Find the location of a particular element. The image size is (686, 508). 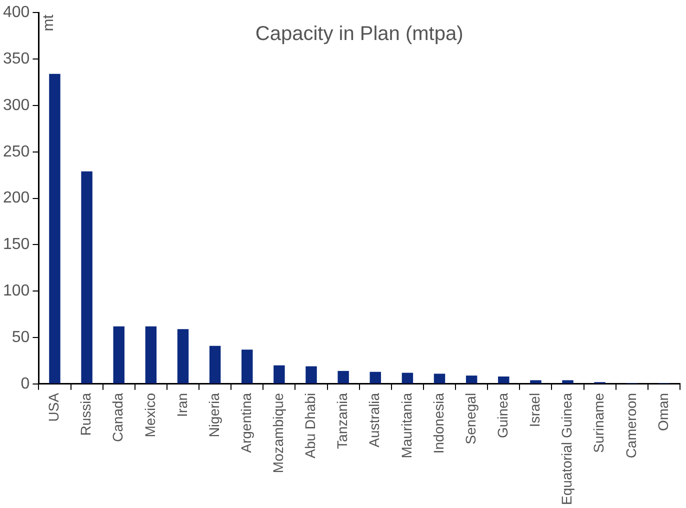

x-tick-label: Guinea is located at coordinates (502, 415).